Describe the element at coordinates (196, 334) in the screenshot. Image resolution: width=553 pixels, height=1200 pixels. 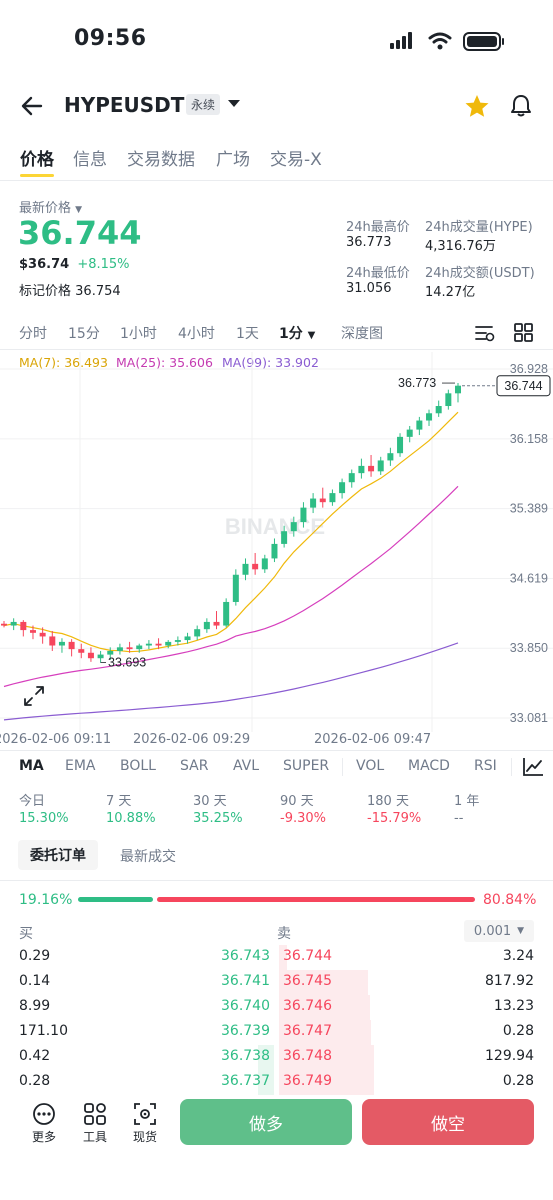
I see `interval-4h: 4小时` at that location.